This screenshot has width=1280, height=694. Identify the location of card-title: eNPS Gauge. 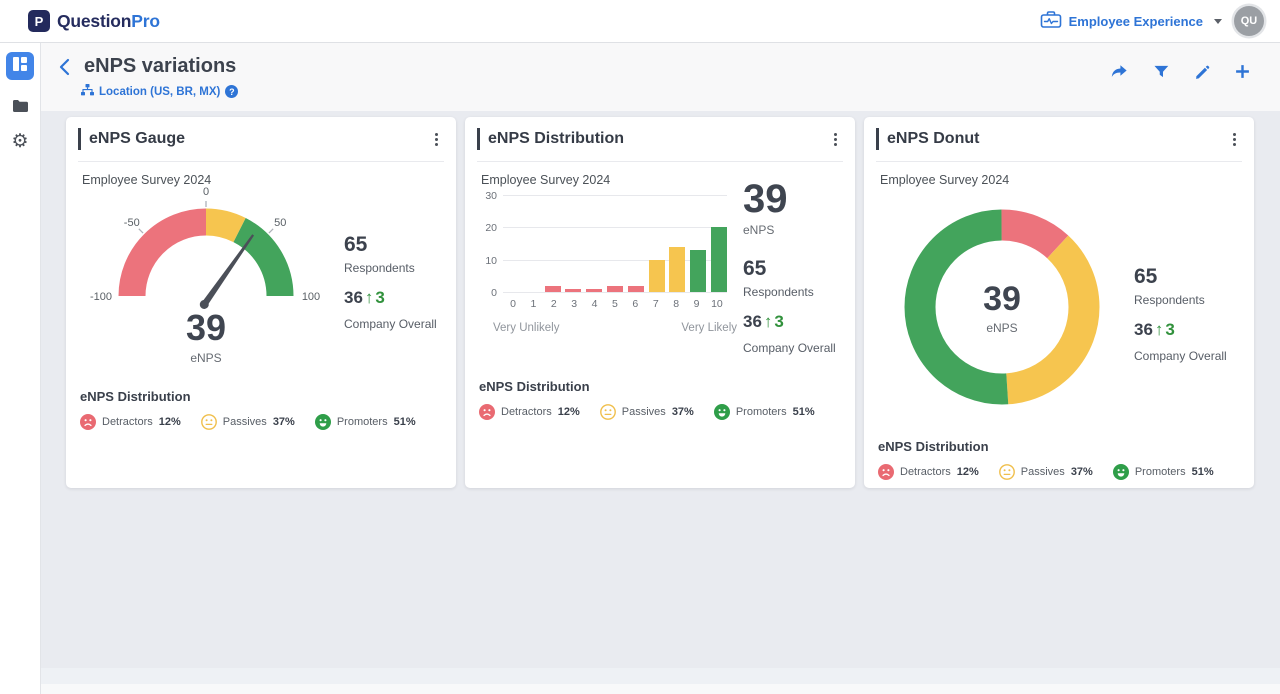
(137, 138).